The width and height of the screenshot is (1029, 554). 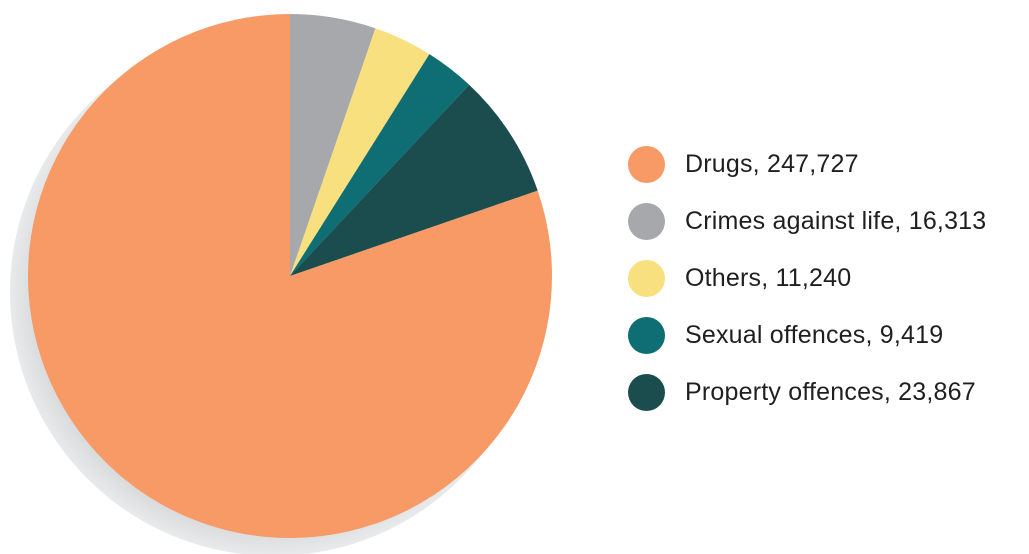 I want to click on legend-label: Property offences, 23,867, so click(x=830, y=392).